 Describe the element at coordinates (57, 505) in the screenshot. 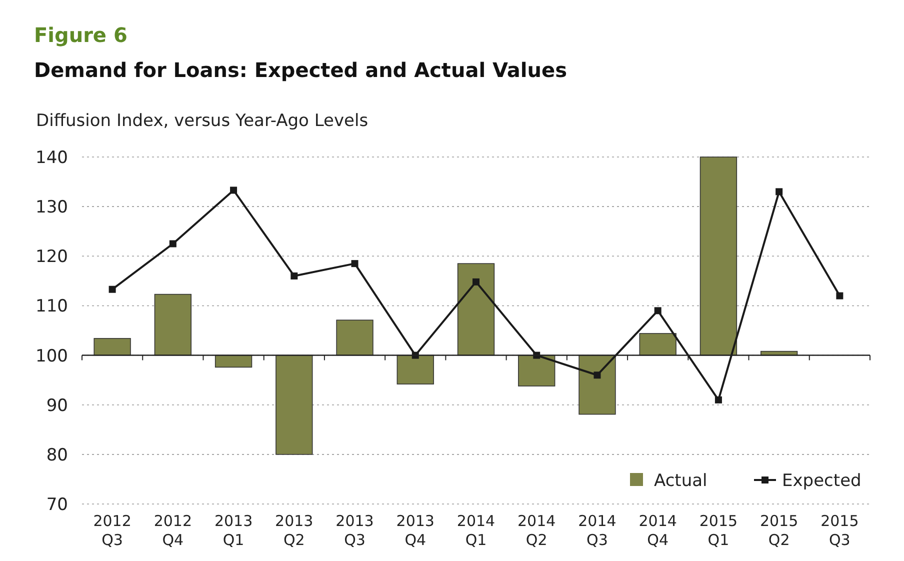

I see `y-tick-label: 70` at that location.